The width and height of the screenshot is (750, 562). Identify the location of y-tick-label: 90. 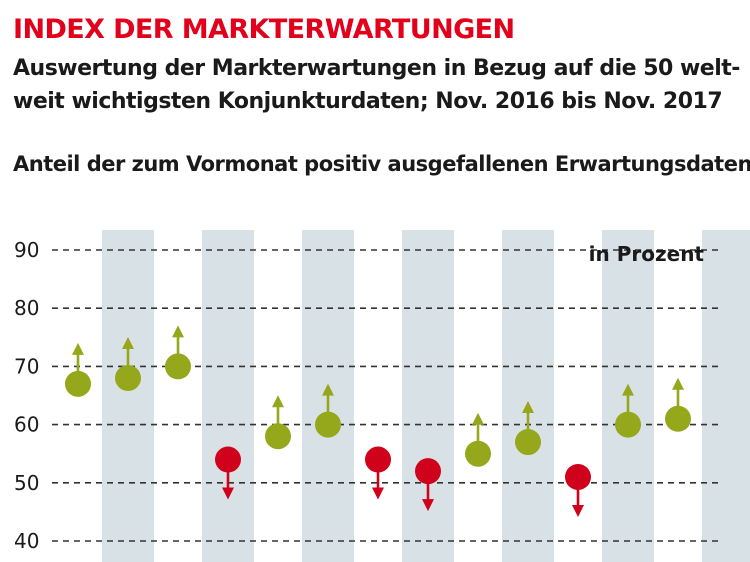
(26, 250).